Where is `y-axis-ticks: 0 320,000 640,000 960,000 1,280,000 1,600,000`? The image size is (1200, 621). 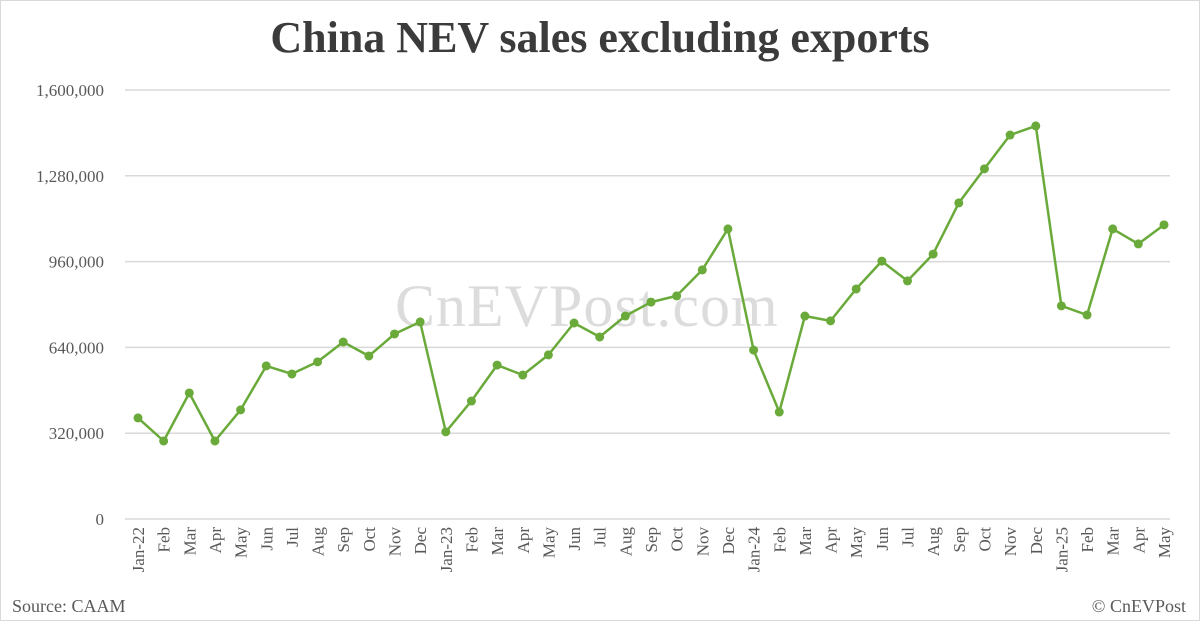 y-axis-ticks: 0 320,000 640,000 960,000 1,280,000 1,600,000 is located at coordinates (70, 305).